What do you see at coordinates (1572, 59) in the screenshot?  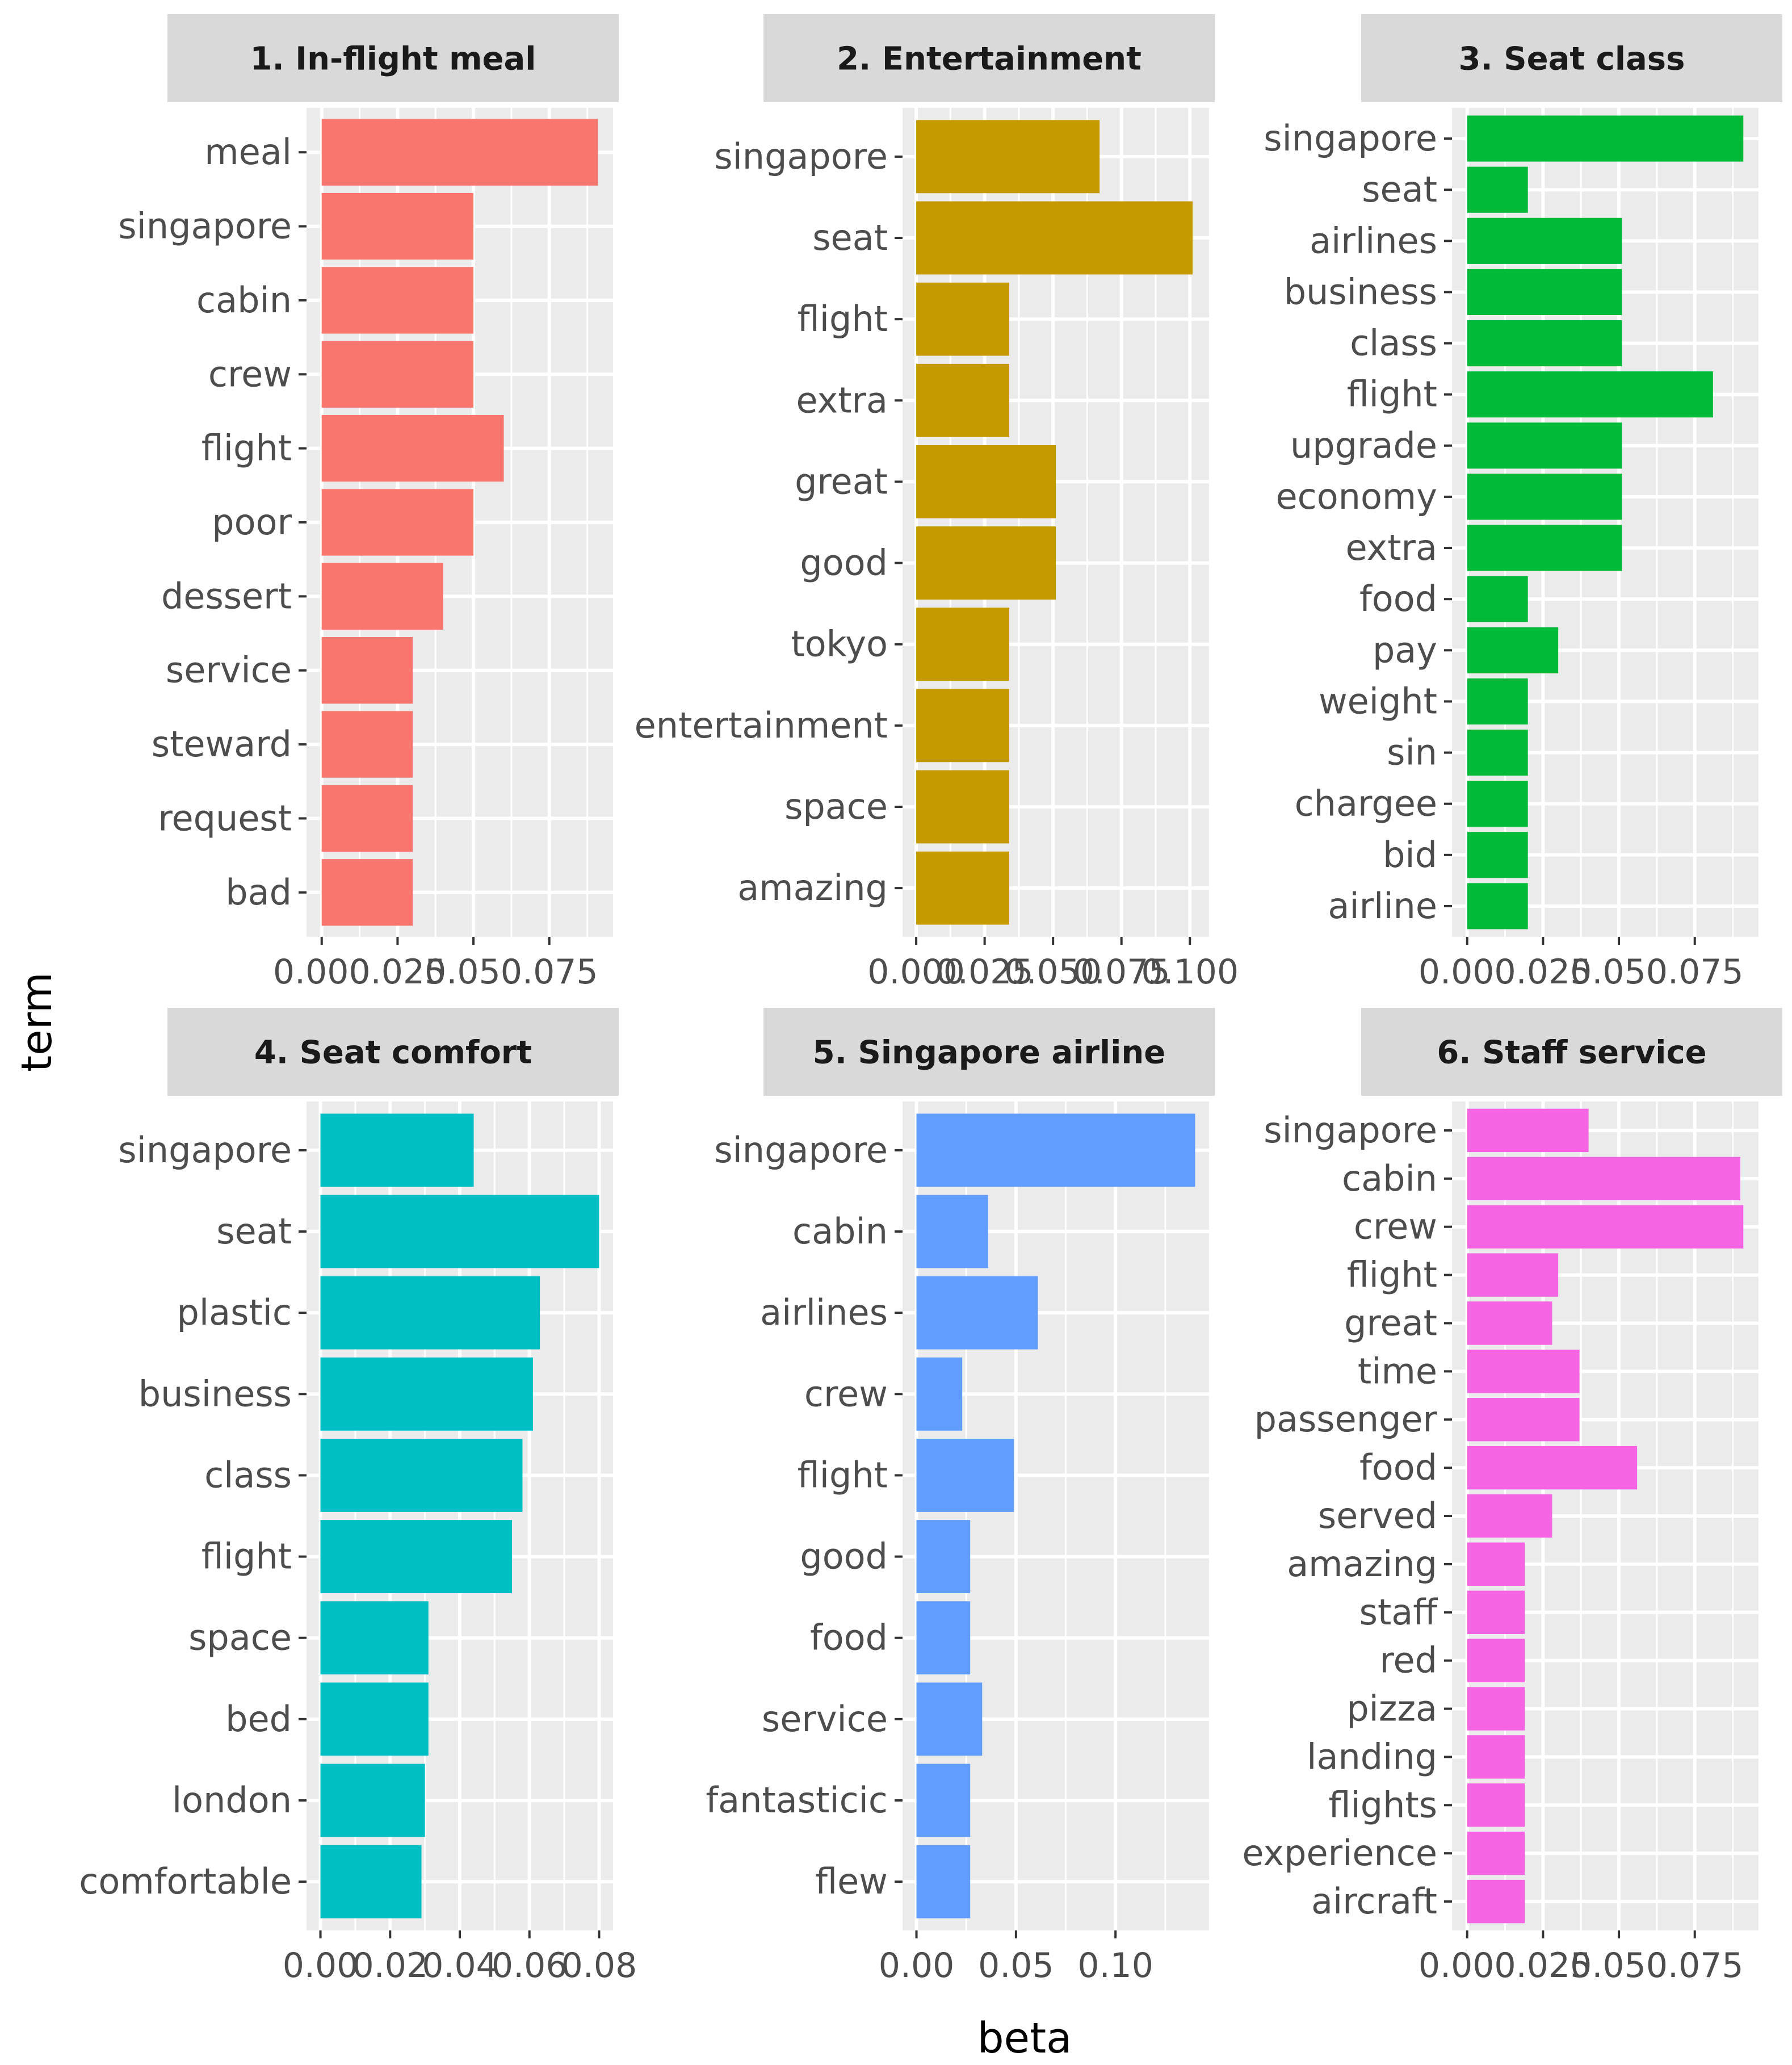 I see `facet-strip-title: 3. Seat class` at bounding box center [1572, 59].